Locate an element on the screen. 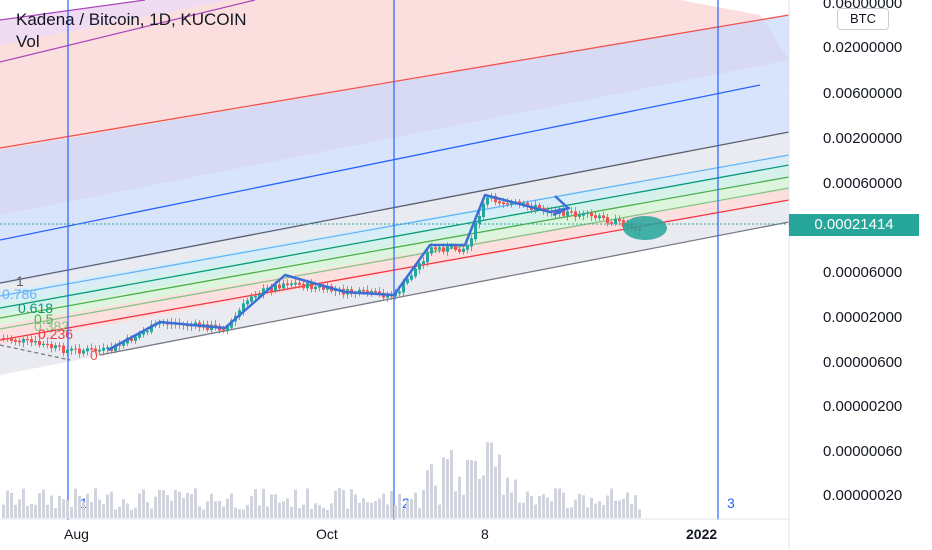 This screenshot has width=932, height=550. y-tick-8: 0.00000600 is located at coordinates (862, 362).